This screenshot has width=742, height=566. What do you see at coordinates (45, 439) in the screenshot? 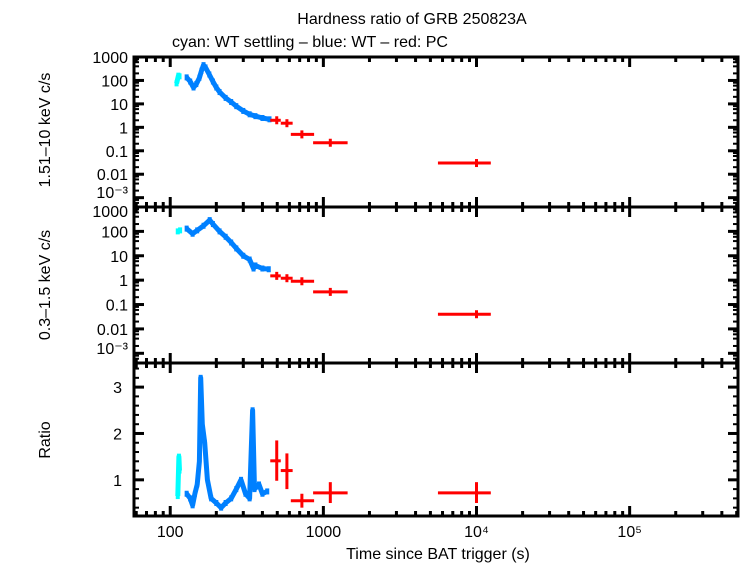
I see `y-axis-label-ratio: Ratio` at bounding box center [45, 439].